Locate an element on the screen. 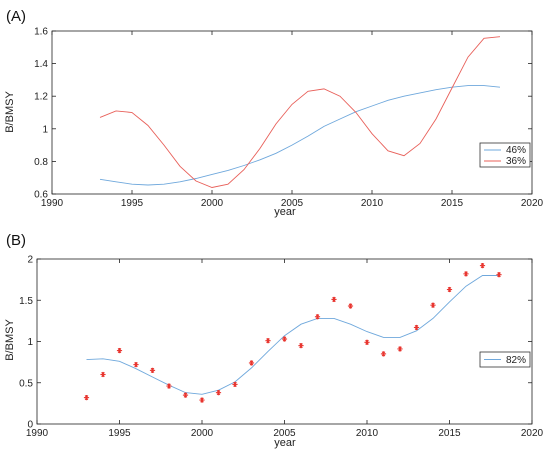  panel-b-xtick-label: 2015 is located at coordinates (449, 433).